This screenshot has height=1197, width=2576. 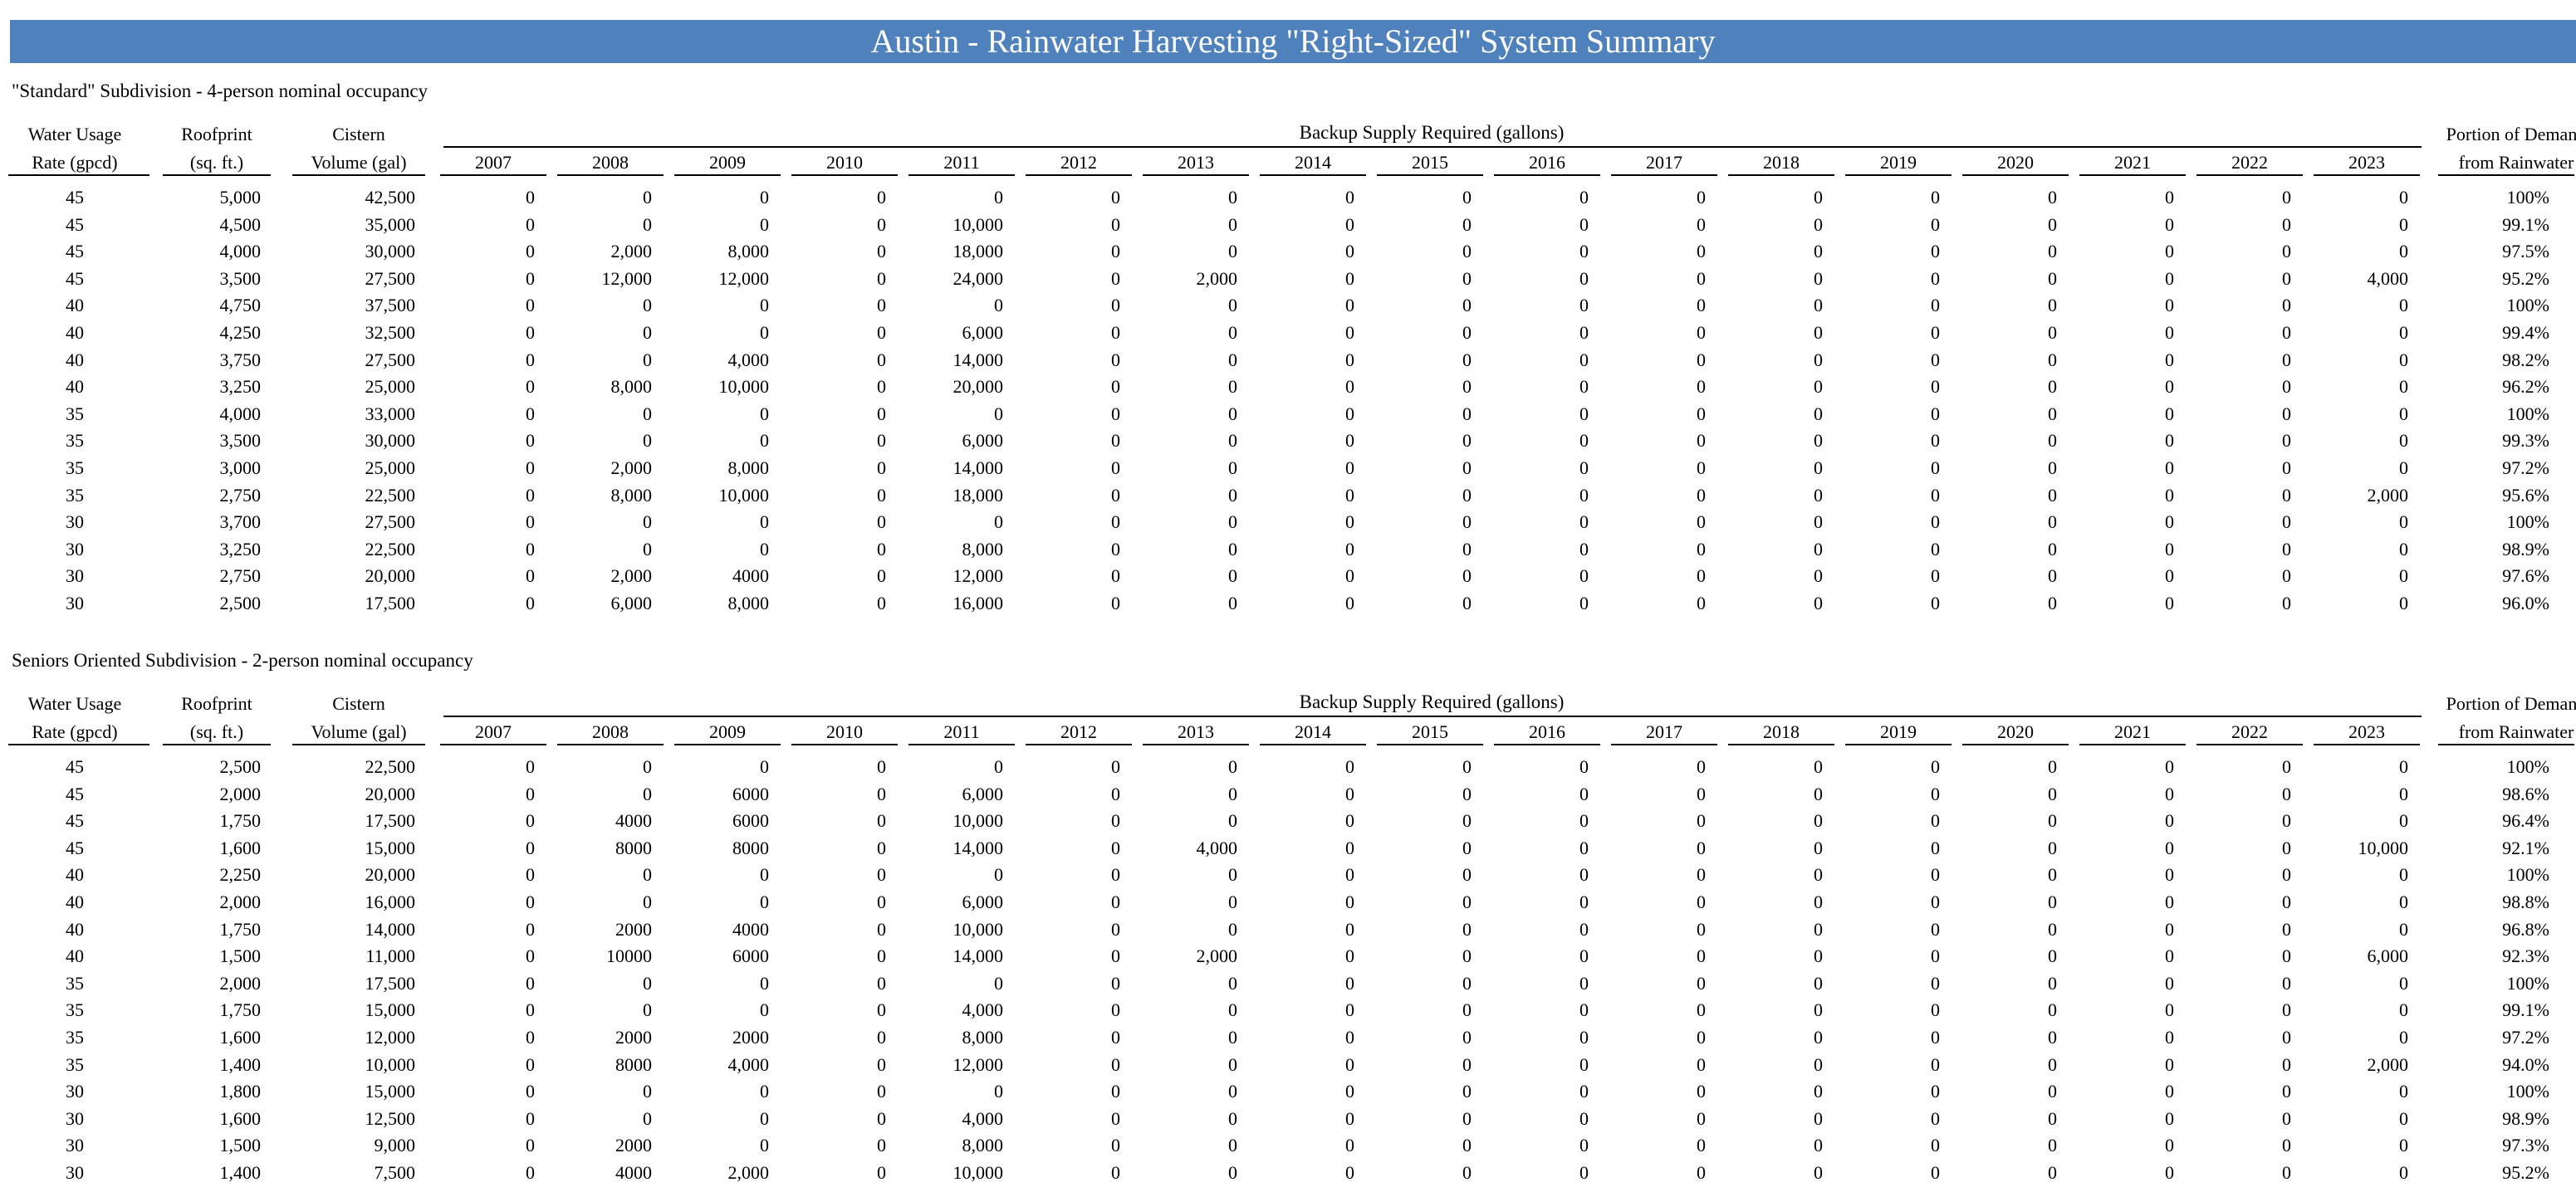 What do you see at coordinates (979, 847) in the screenshot?
I see `table-cell: 14,000` at bounding box center [979, 847].